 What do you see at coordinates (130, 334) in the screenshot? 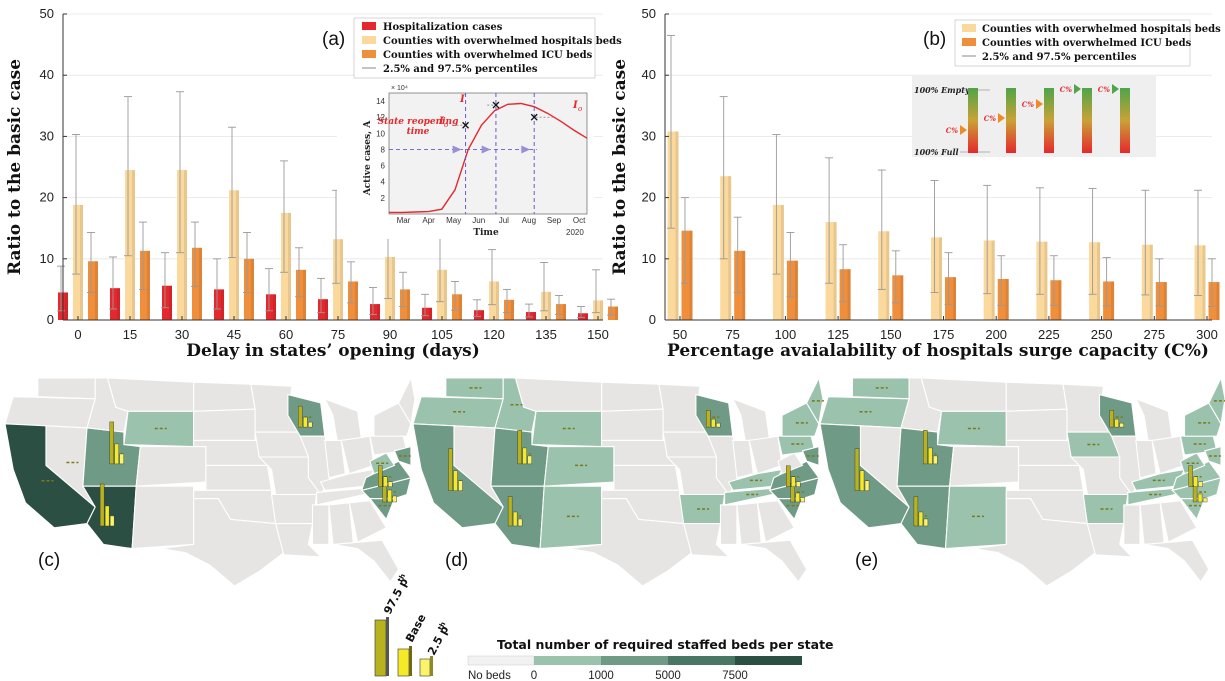
I see `x-tick-label: 15` at bounding box center [130, 334].